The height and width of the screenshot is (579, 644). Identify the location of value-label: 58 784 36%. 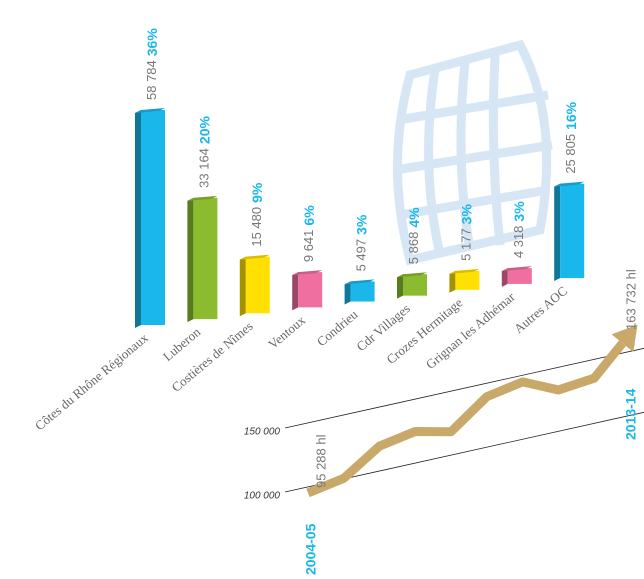
(152, 64).